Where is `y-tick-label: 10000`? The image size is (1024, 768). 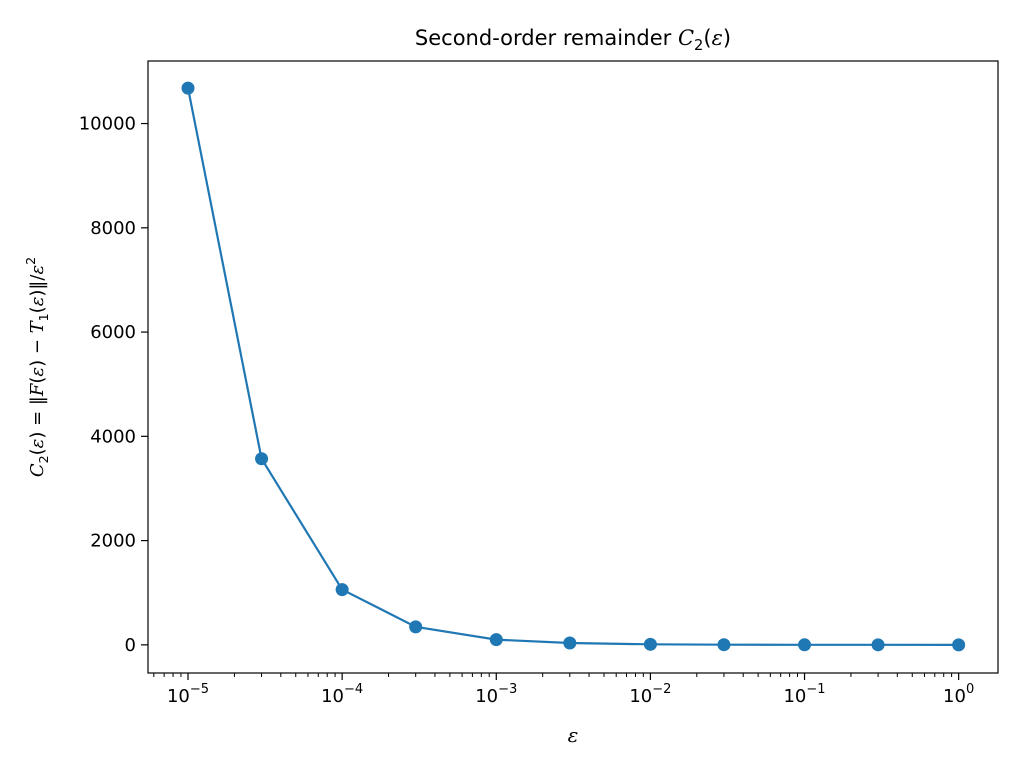
y-tick-label: 10000 is located at coordinates (107, 124).